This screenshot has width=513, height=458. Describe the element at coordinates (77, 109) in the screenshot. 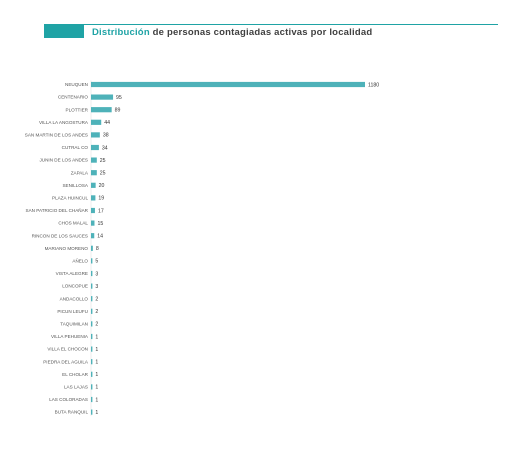

I see `category-label-plottier: PLOTTIER` at that location.